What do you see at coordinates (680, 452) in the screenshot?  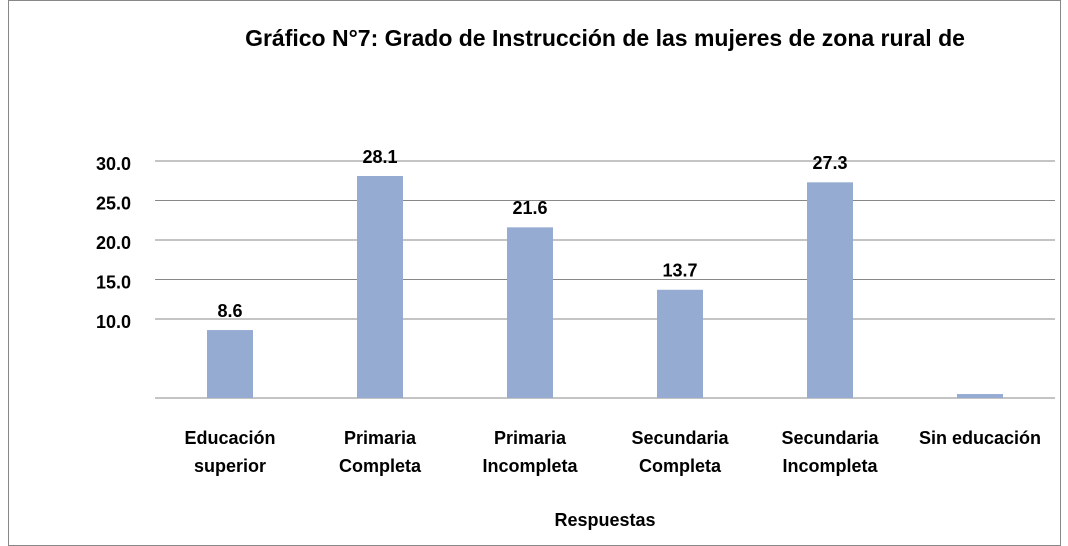 I see `x-tick-label: Secundaria Completa` at bounding box center [680, 452].